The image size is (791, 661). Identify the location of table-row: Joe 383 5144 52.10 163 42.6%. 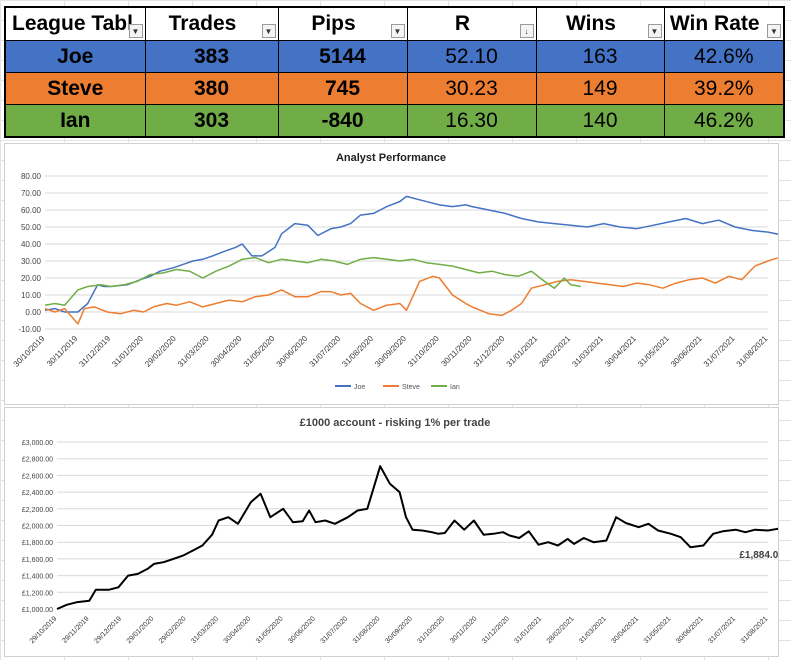
(394, 56).